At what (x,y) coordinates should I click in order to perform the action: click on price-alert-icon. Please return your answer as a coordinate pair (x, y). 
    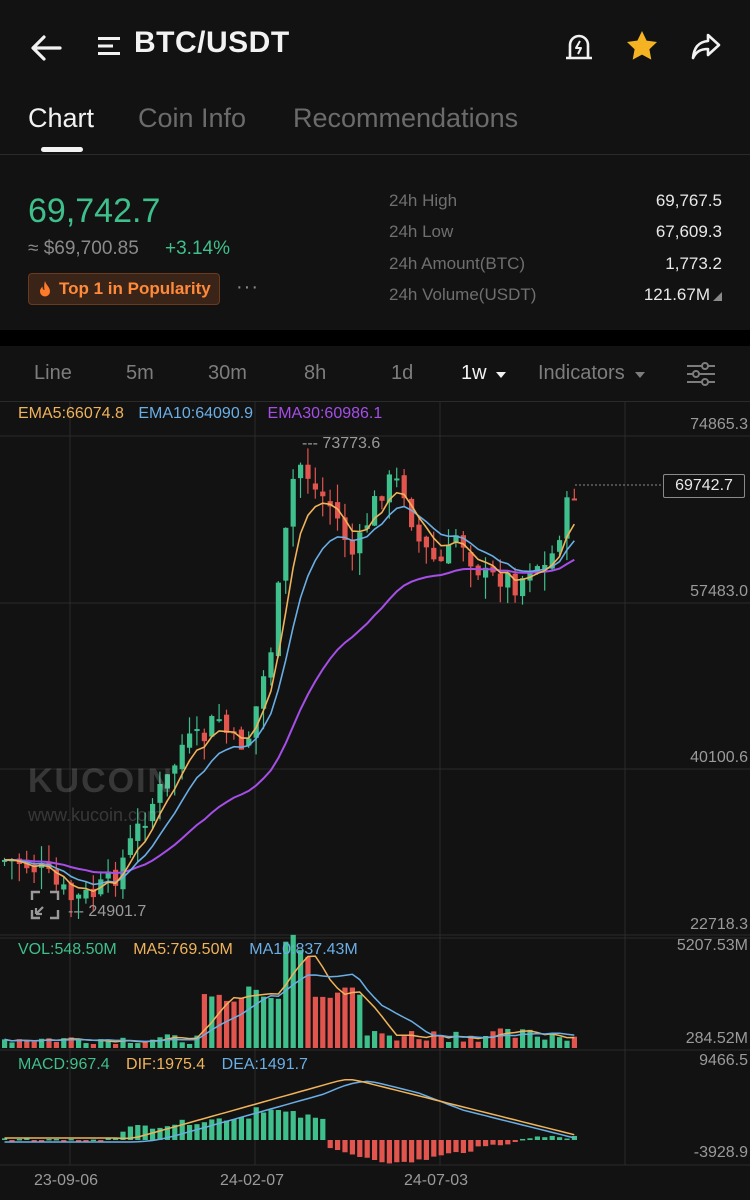
    Looking at the image, I should click on (579, 46).